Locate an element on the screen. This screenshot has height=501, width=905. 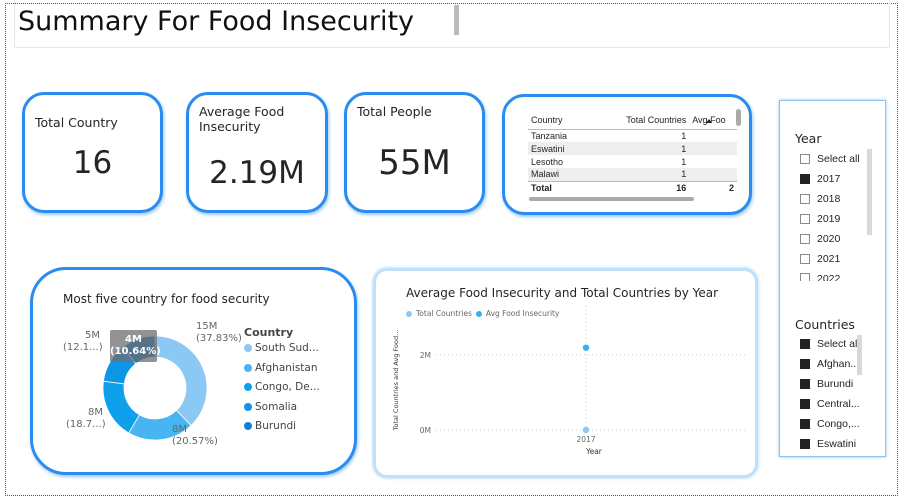
kpi-card-total-country: Total Country 16 is located at coordinates (92, 152).